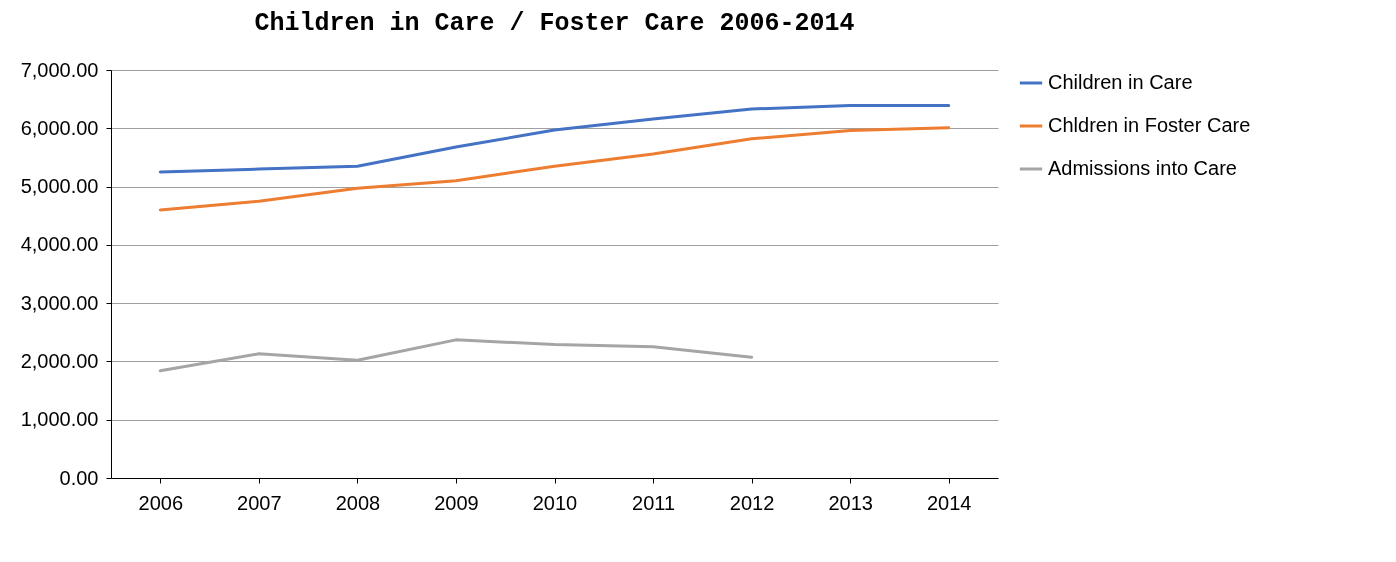 This screenshot has height=562, width=1396. Describe the element at coordinates (1120, 82) in the screenshot. I see `legend-label: Children in Care` at that location.